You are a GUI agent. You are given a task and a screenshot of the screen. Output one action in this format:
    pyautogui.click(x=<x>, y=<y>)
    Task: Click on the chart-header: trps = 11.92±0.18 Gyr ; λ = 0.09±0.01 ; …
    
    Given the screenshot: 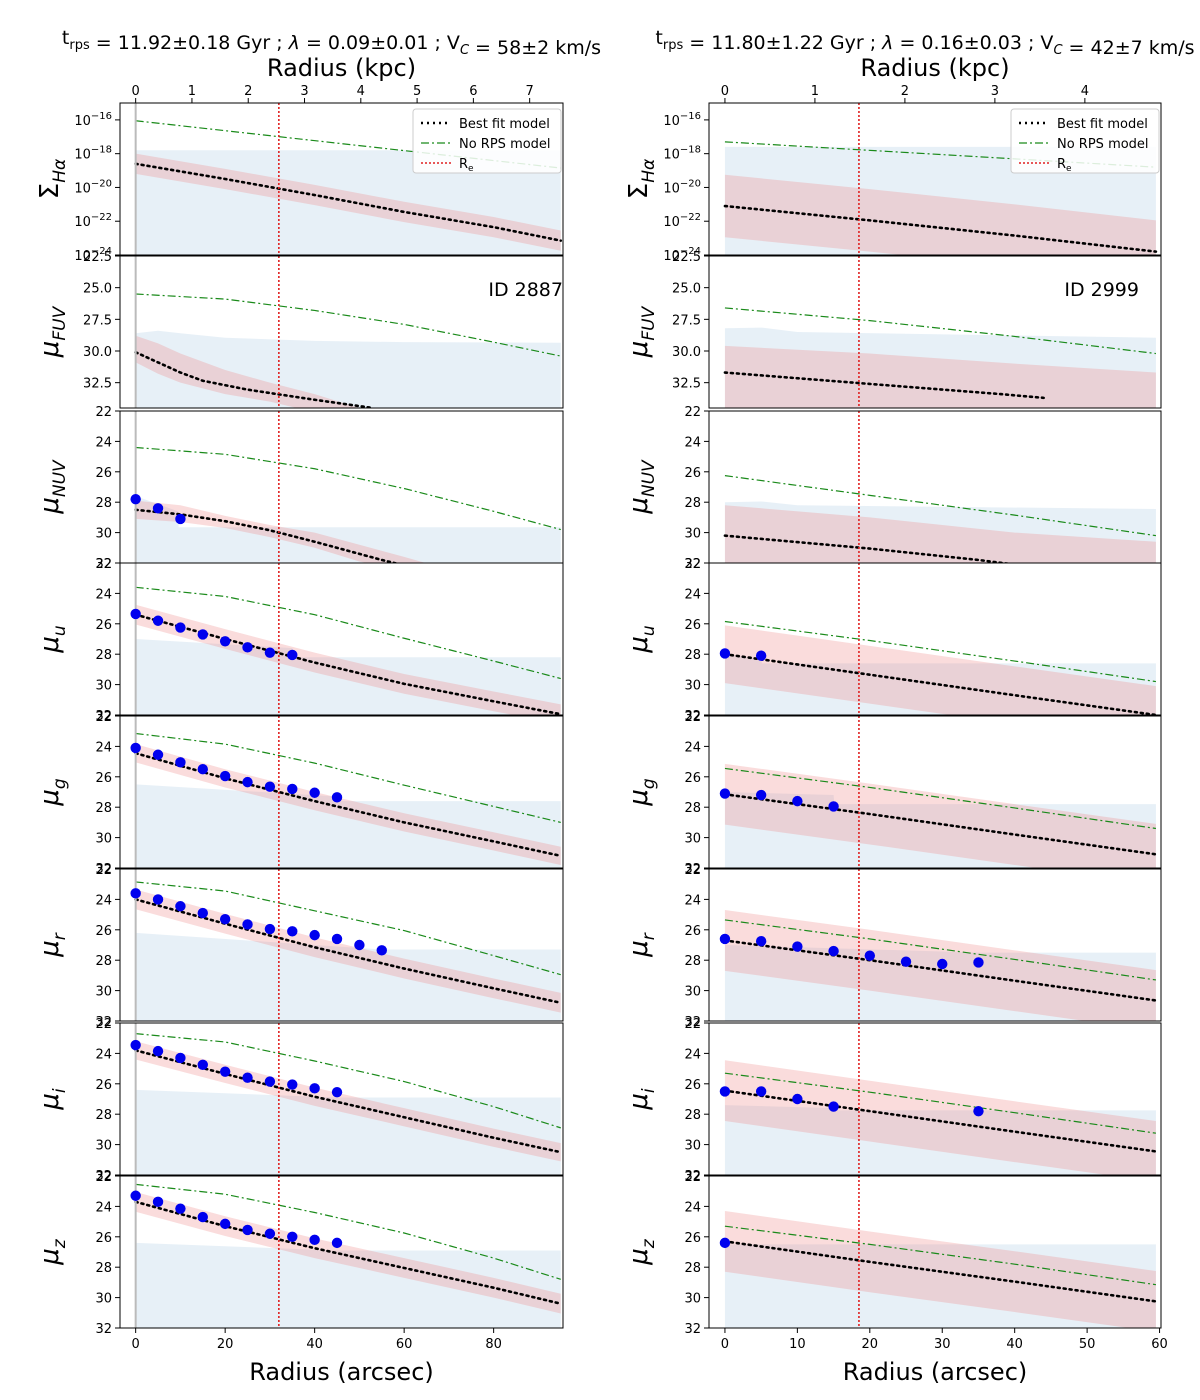 What is the action you would take?
    pyautogui.click(x=331, y=43)
    